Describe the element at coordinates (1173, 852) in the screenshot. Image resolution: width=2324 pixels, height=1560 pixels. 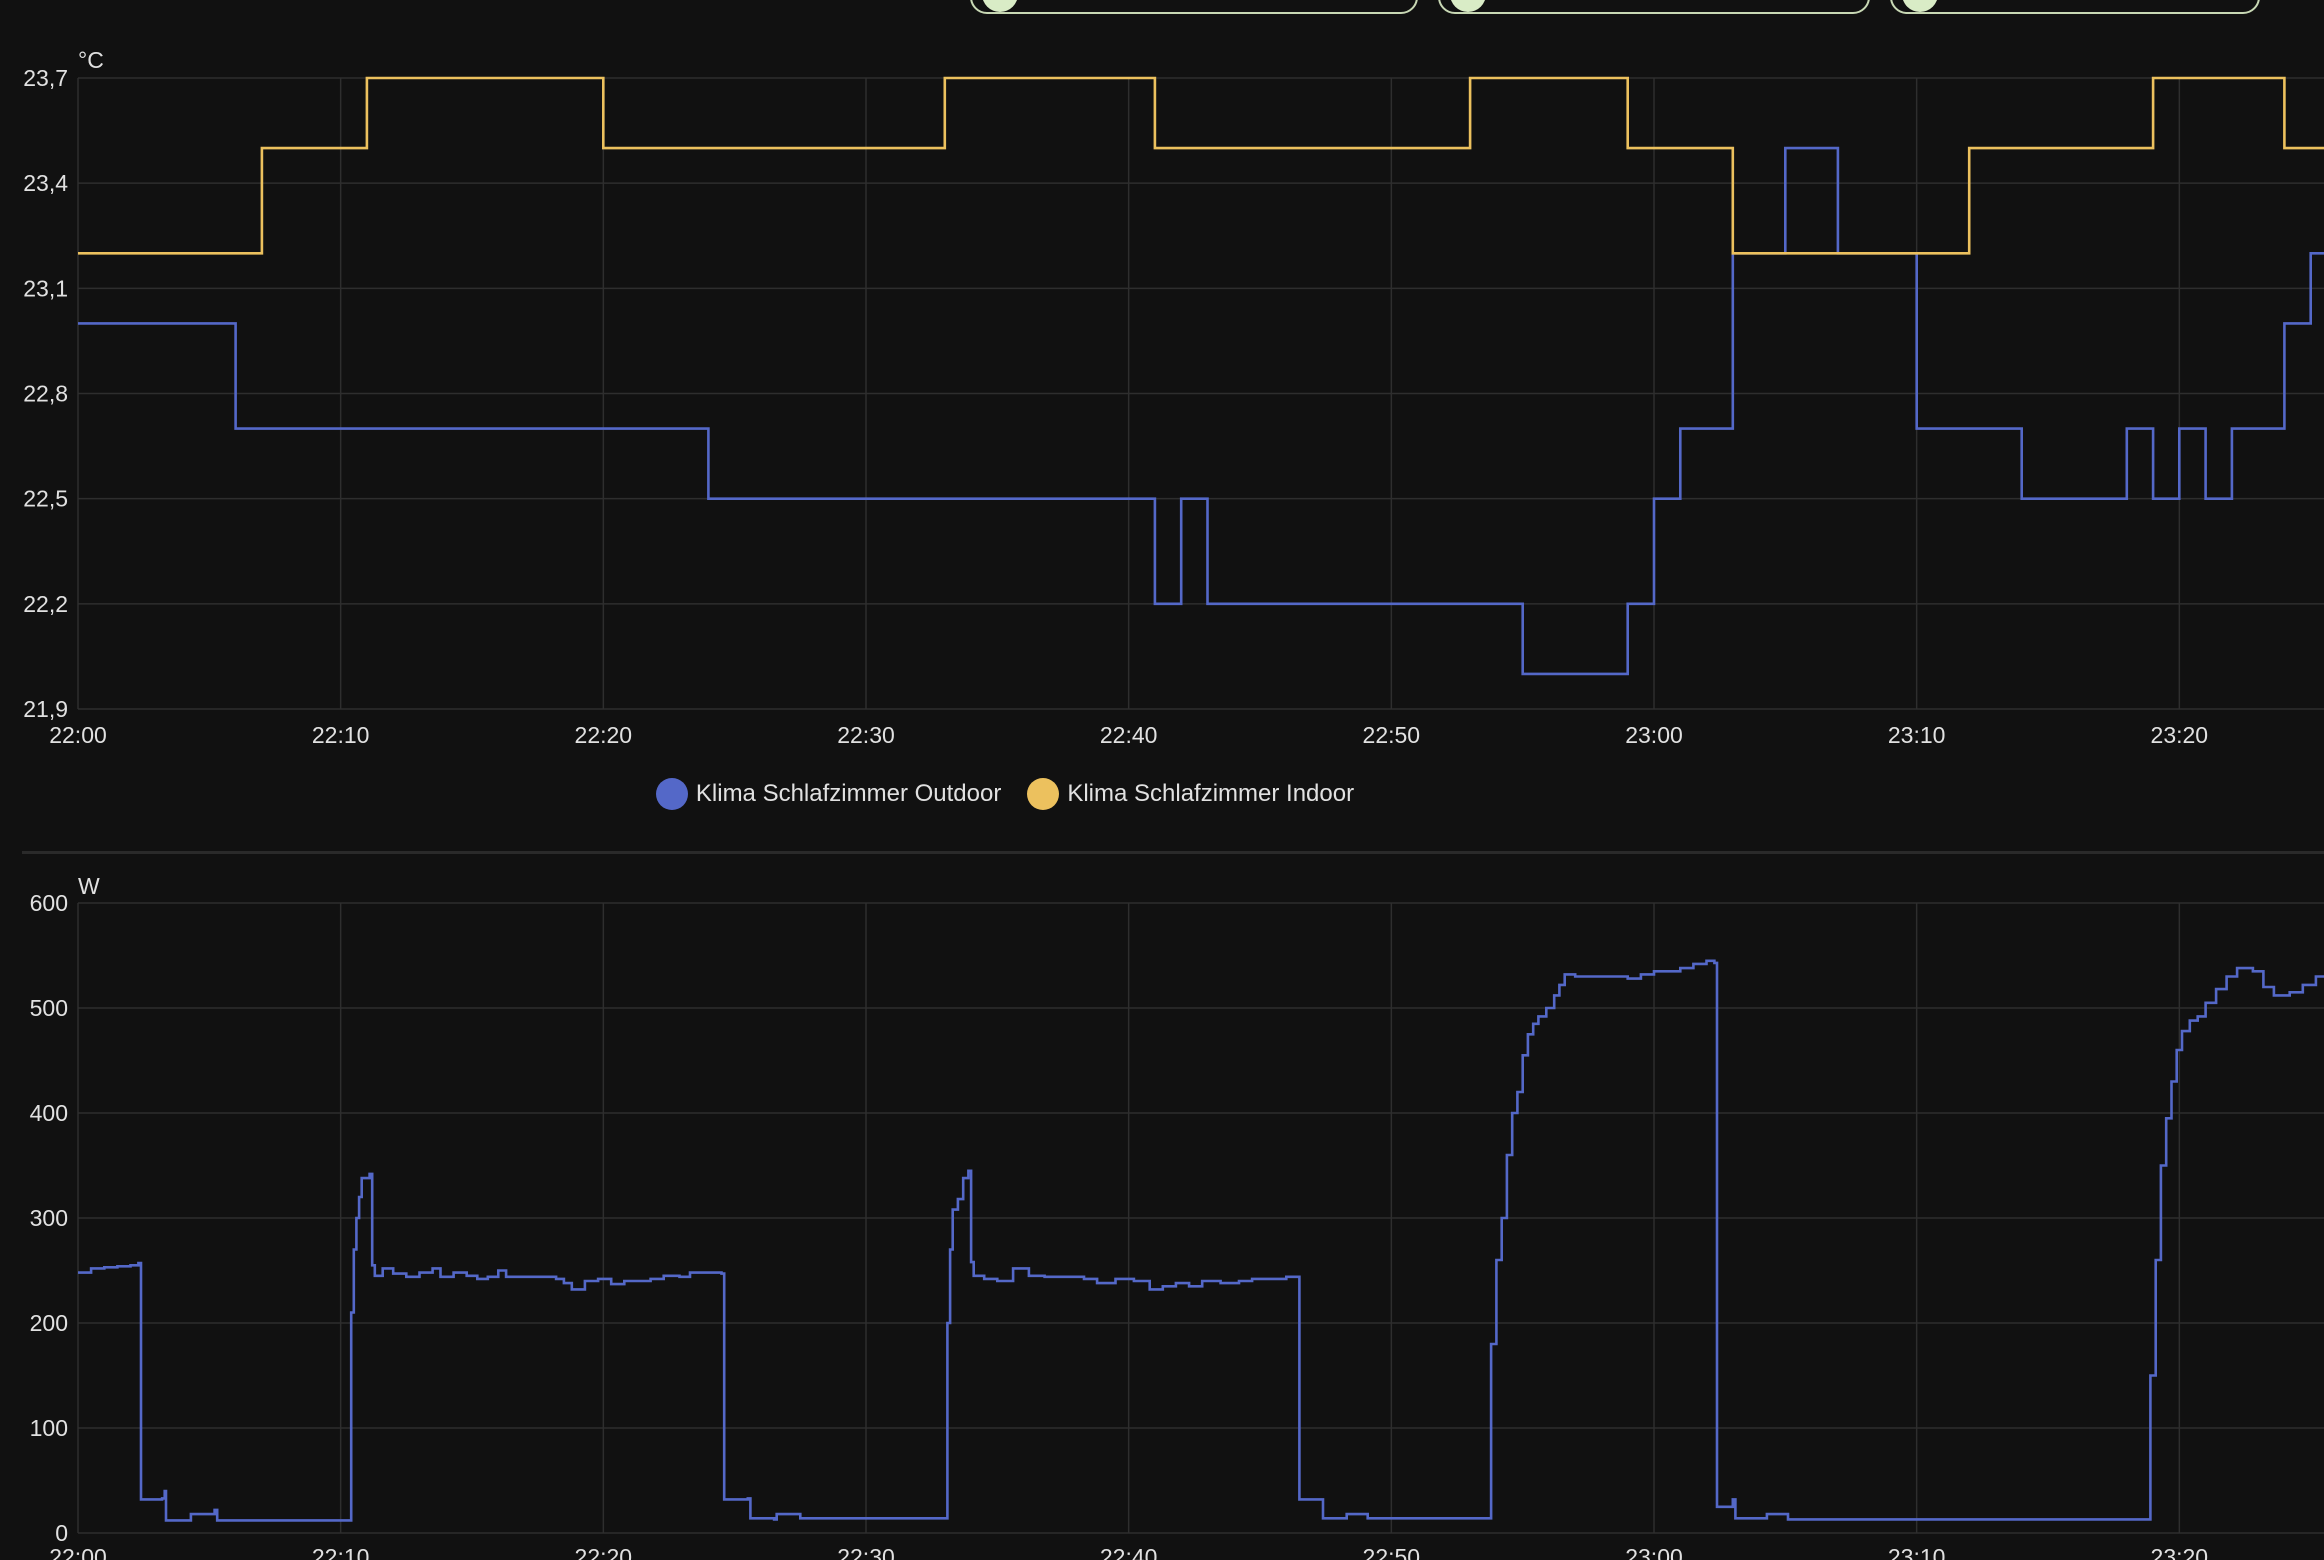
I see `chart-divider` at that location.